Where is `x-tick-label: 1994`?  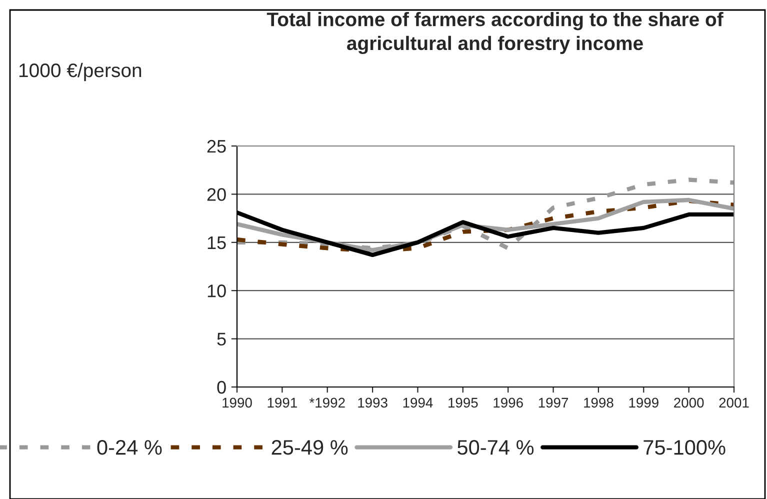
x-tick-label: 1994 is located at coordinates (418, 403).